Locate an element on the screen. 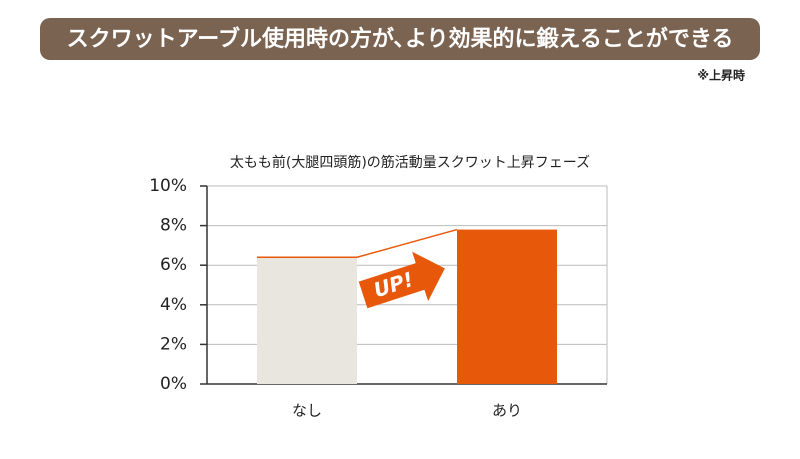 Image resolution: width=800 pixels, height=459 pixels. arrow-shape is located at coordinates (401, 280).